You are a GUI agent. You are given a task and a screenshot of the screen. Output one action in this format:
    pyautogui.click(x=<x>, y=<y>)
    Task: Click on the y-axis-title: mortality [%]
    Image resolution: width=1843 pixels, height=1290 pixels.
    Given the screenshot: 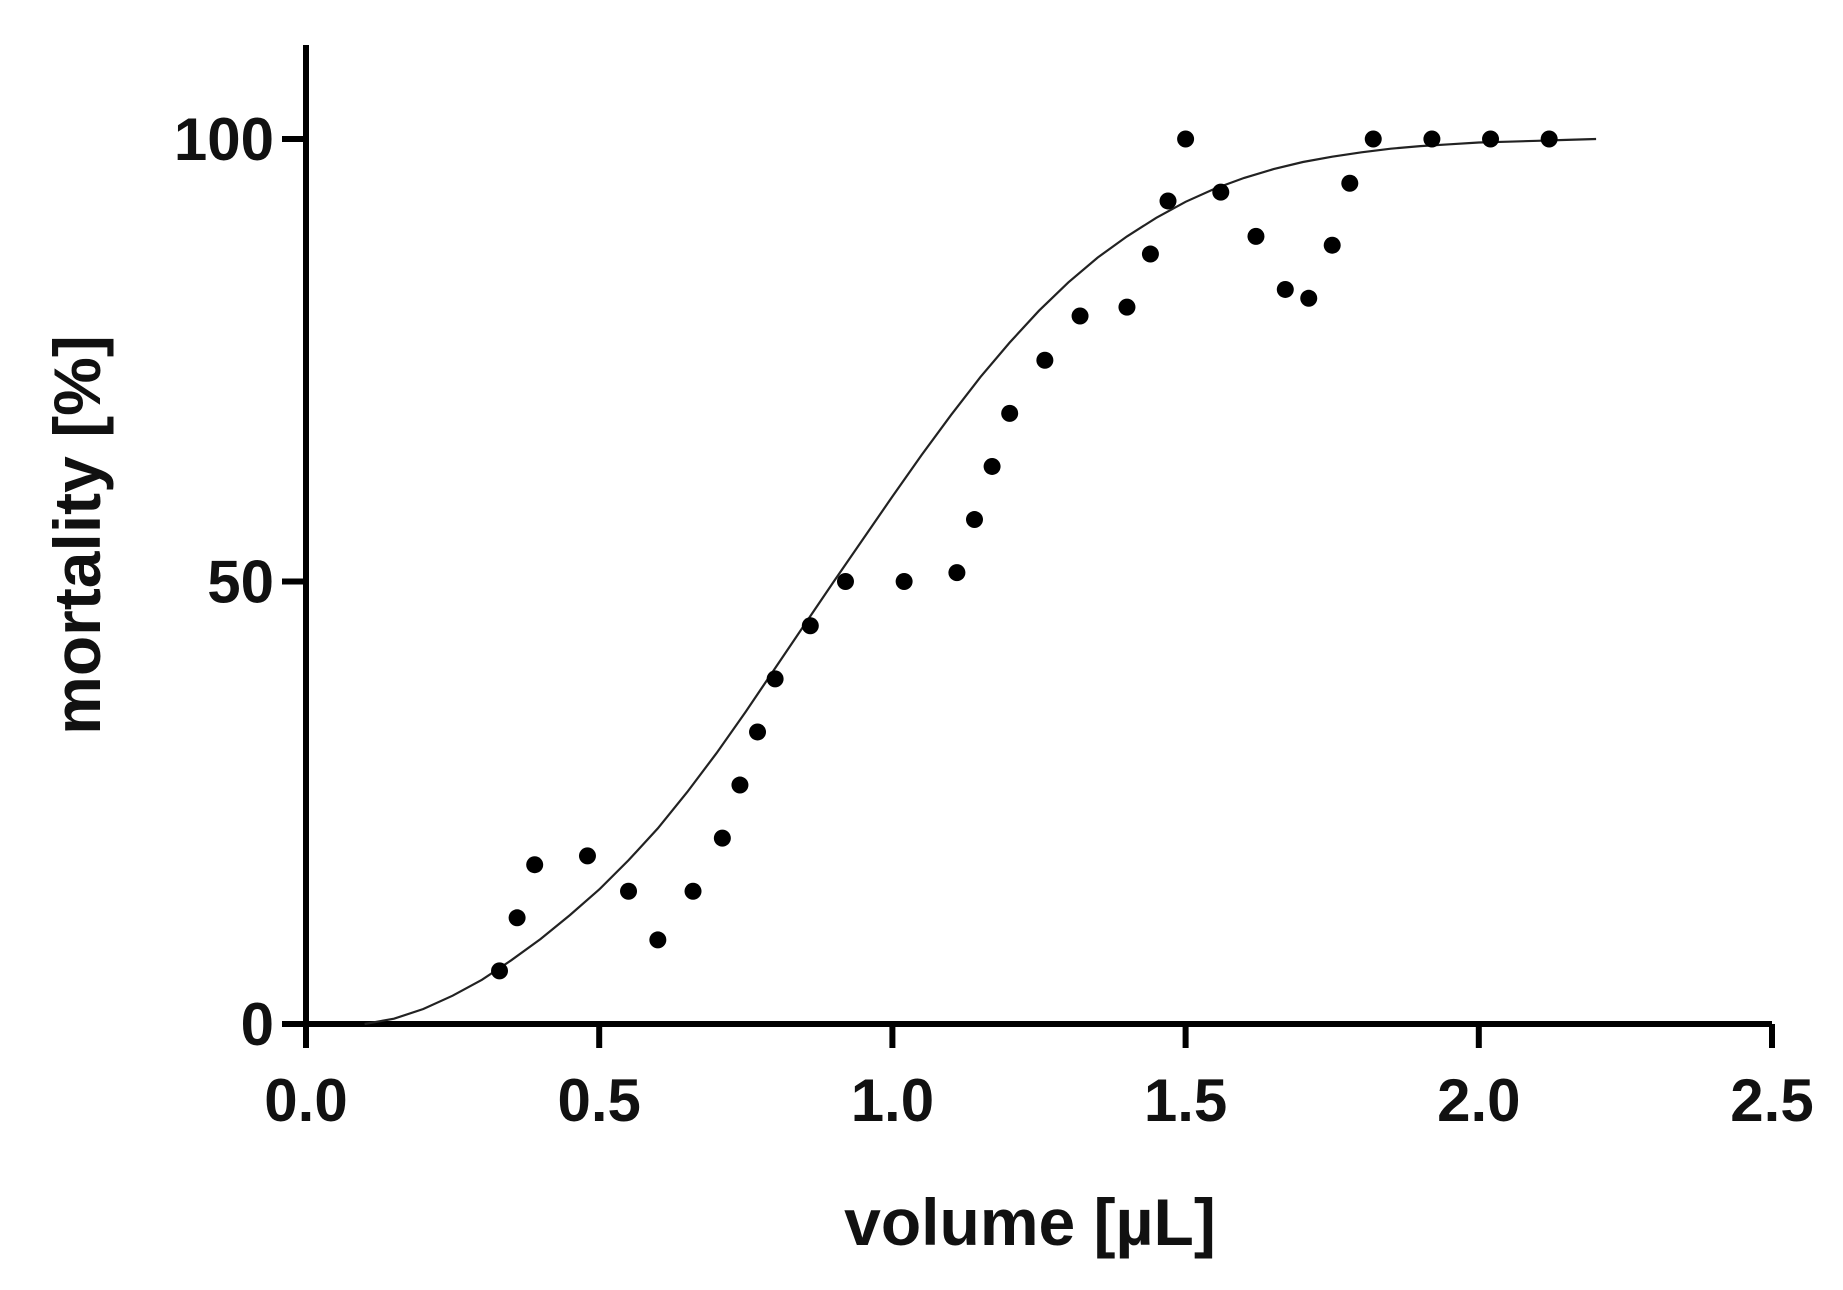 What is the action you would take?
    pyautogui.click(x=77, y=535)
    